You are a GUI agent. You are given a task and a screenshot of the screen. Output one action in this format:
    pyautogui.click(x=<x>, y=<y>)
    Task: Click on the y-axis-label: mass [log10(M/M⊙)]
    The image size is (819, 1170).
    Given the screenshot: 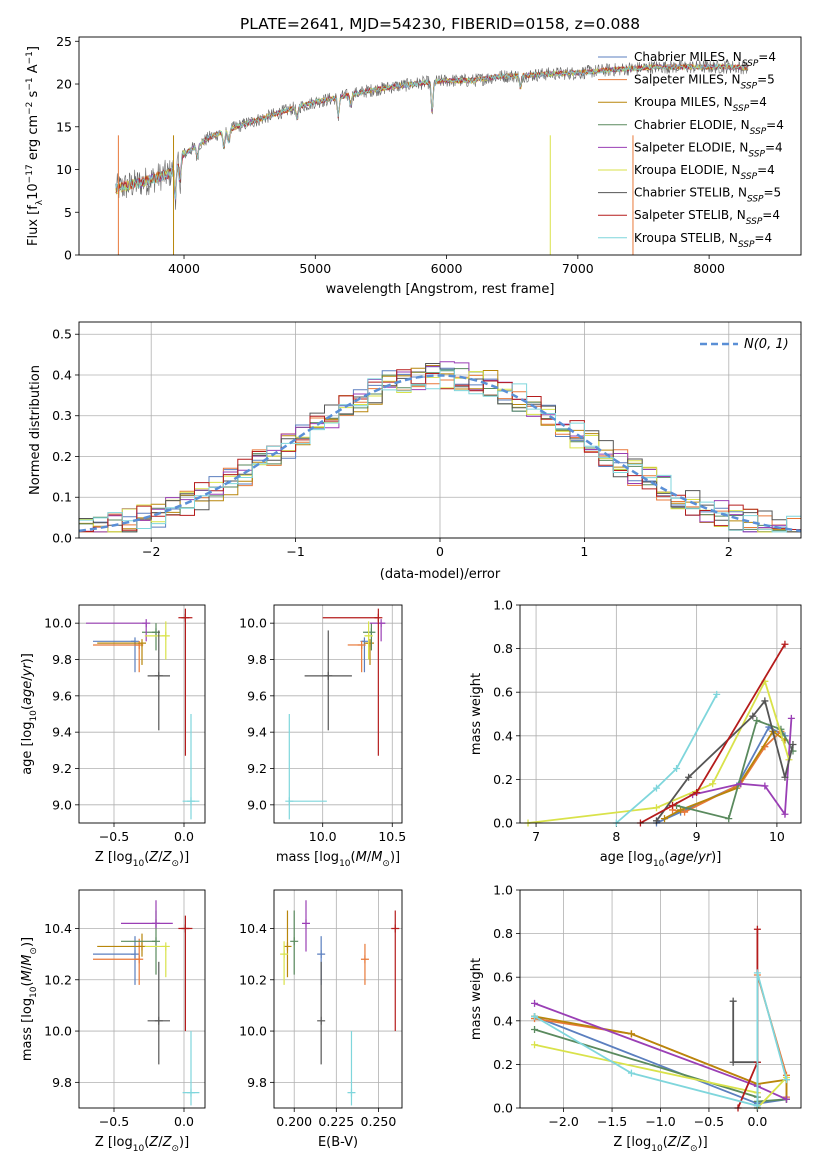 What is the action you would take?
    pyautogui.click(x=29, y=999)
    